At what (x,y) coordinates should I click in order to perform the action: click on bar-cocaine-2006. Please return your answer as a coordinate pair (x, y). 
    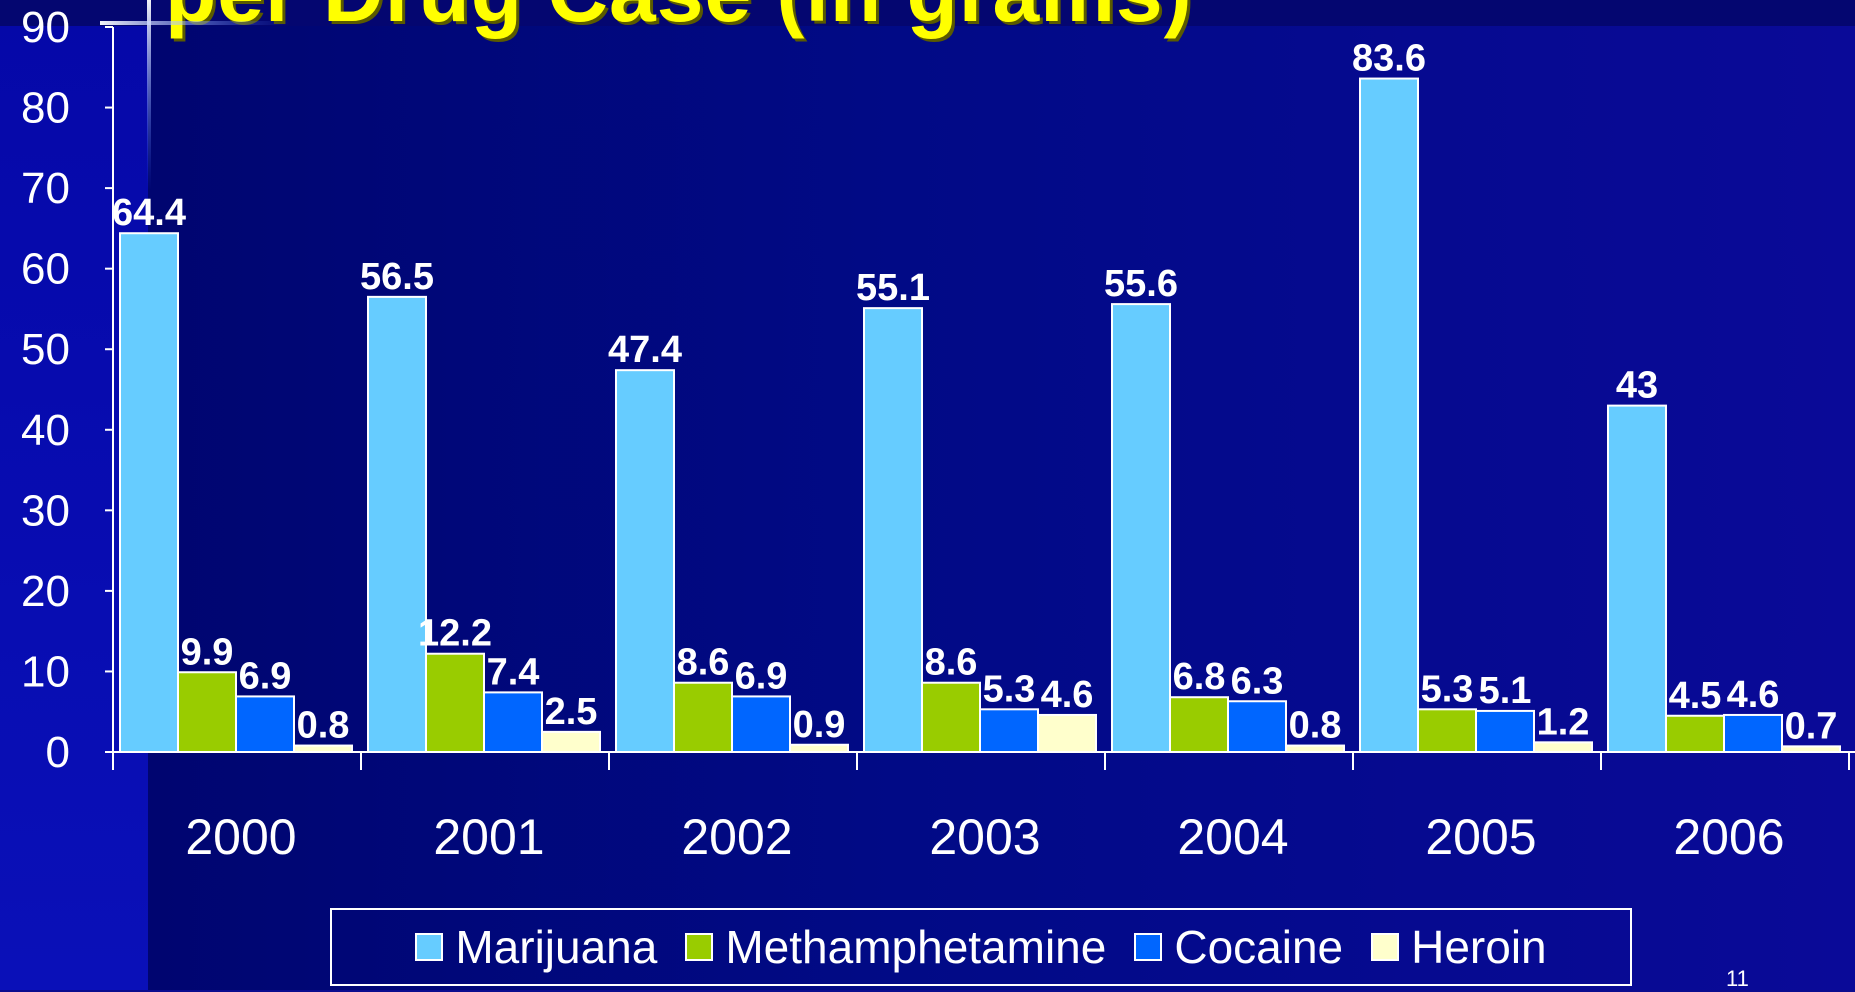
    Looking at the image, I should click on (1753, 733).